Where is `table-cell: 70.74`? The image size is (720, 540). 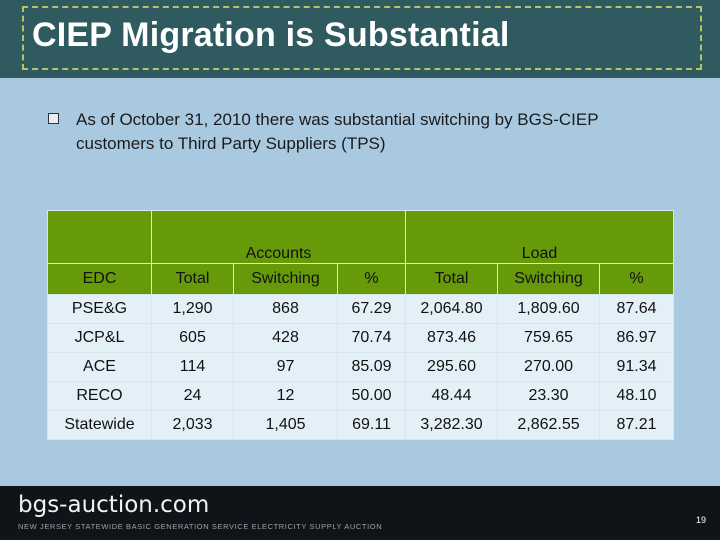
table-cell: 70.74 is located at coordinates (371, 338).